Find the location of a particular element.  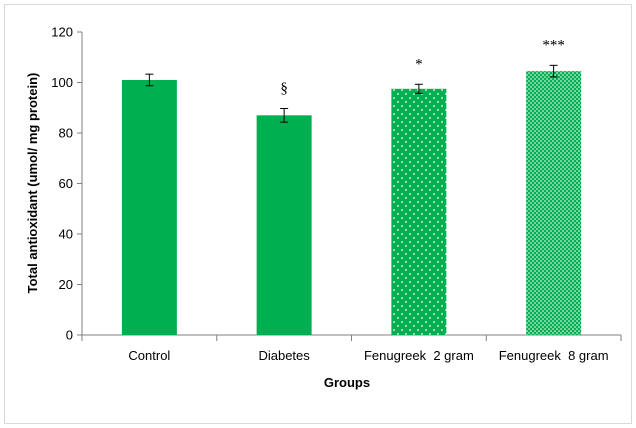

significance-marker-1: § is located at coordinates (284, 89).